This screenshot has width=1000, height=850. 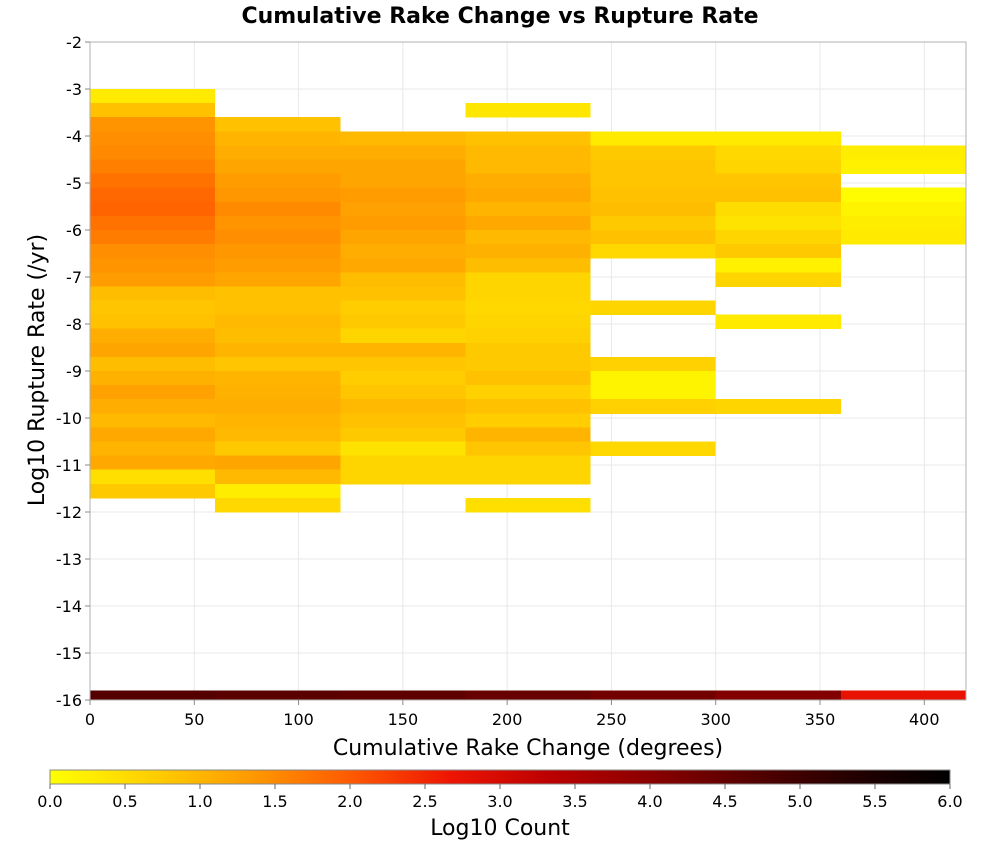 What do you see at coordinates (499, 16) in the screenshot?
I see `chart-title: Cumulative Rake Change vs Rupture Rate` at bounding box center [499, 16].